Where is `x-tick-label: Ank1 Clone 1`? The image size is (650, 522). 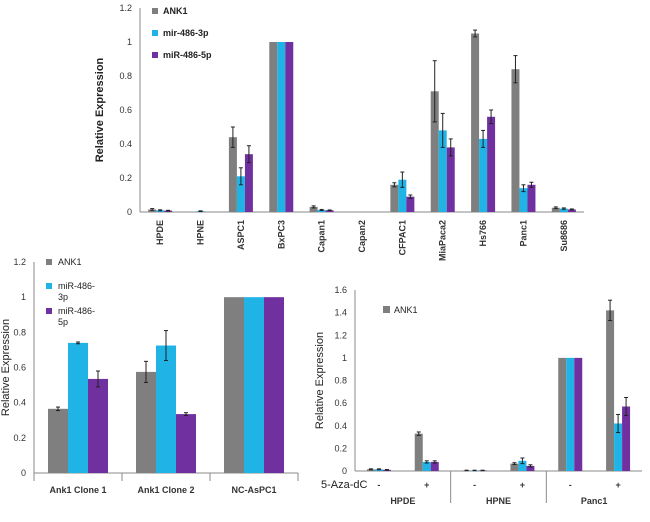 x-tick-label: Ank1 Clone 1 is located at coordinates (77, 490).